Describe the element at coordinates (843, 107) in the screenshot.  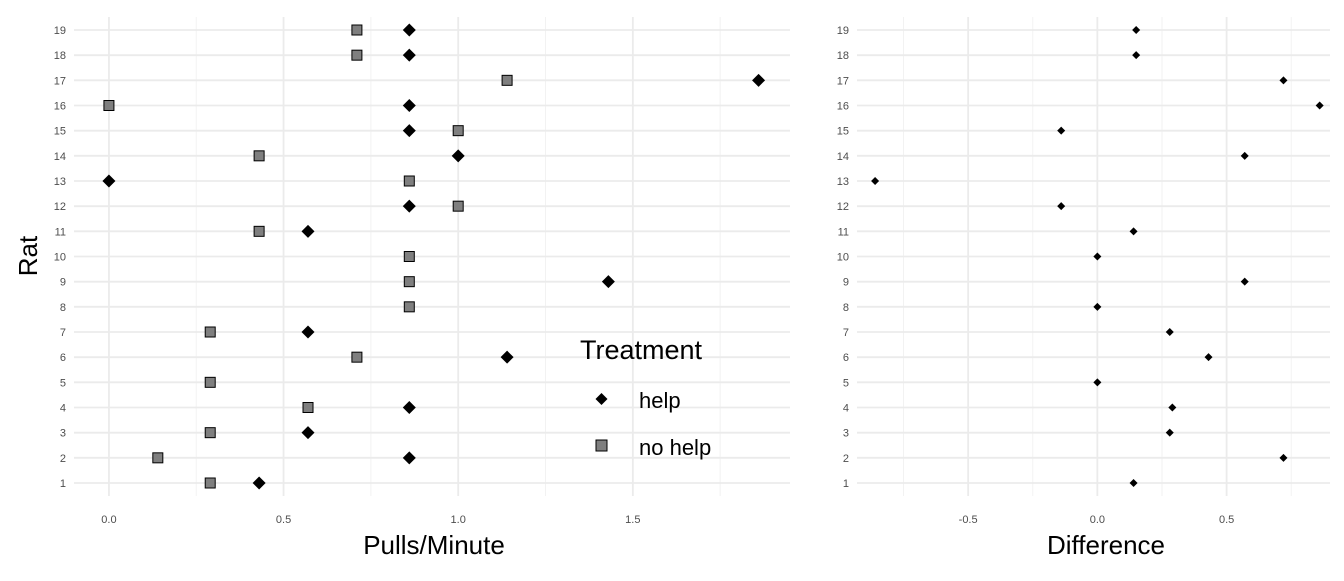
I see `right-y-tick-label: 16` at that location.